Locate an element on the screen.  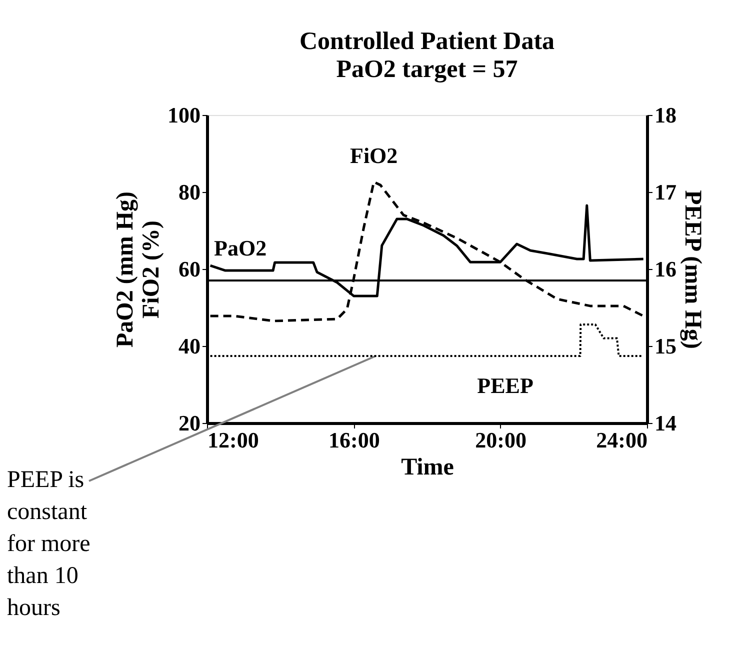
y-tick-label: 80 is located at coordinates (189, 192).